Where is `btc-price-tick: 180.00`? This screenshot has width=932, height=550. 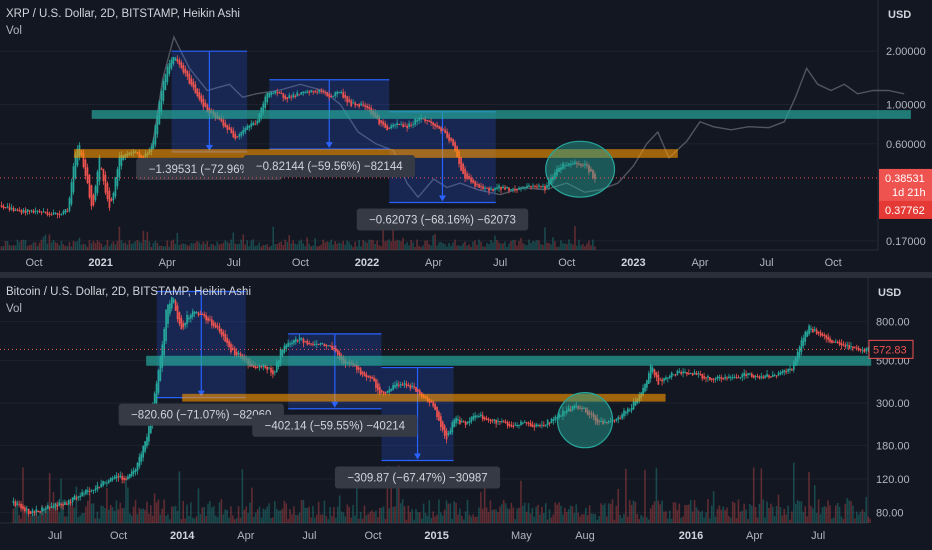 btc-price-tick: 180.00 is located at coordinates (893, 446).